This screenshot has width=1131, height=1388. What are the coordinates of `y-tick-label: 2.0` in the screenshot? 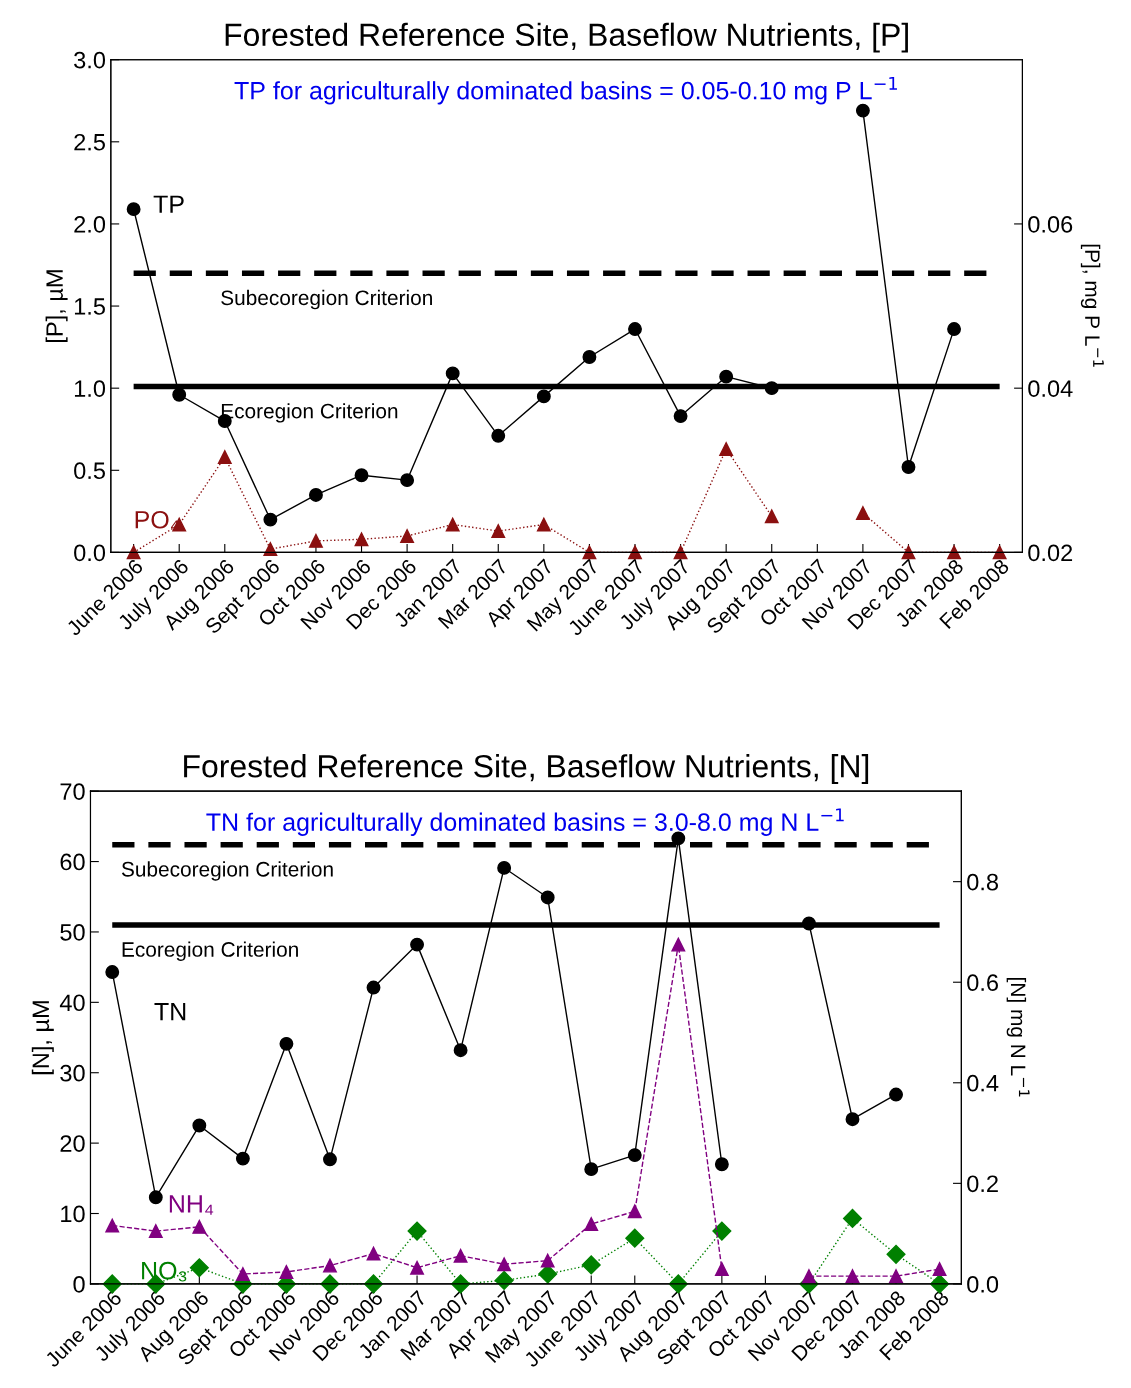 It's located at (90, 224).